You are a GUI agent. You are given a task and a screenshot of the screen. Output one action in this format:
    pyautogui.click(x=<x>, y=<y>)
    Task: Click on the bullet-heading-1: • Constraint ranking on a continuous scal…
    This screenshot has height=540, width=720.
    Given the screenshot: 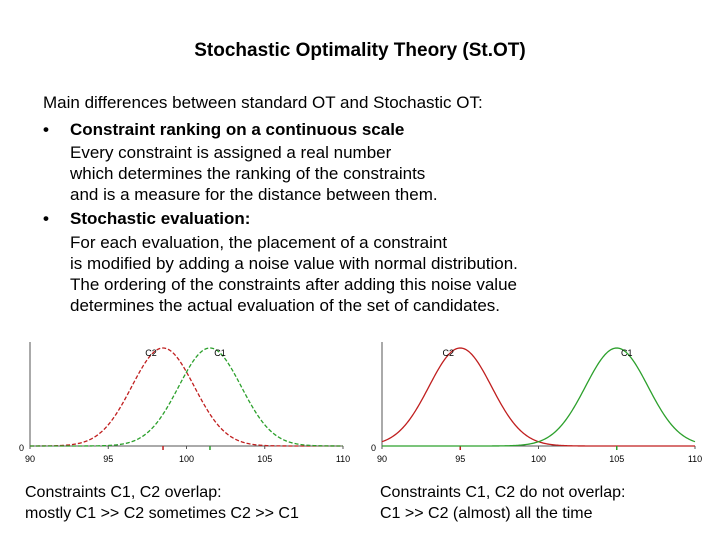 What is the action you would take?
    pyautogui.click(x=223, y=130)
    